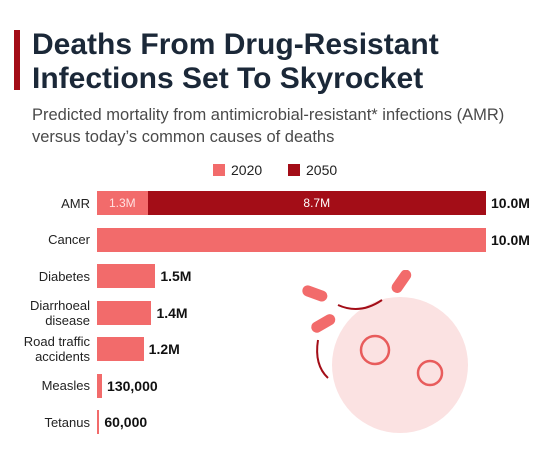 The height and width of the screenshot is (453, 550). What do you see at coordinates (64, 276) in the screenshot?
I see `category-label: Diabetes` at bounding box center [64, 276].